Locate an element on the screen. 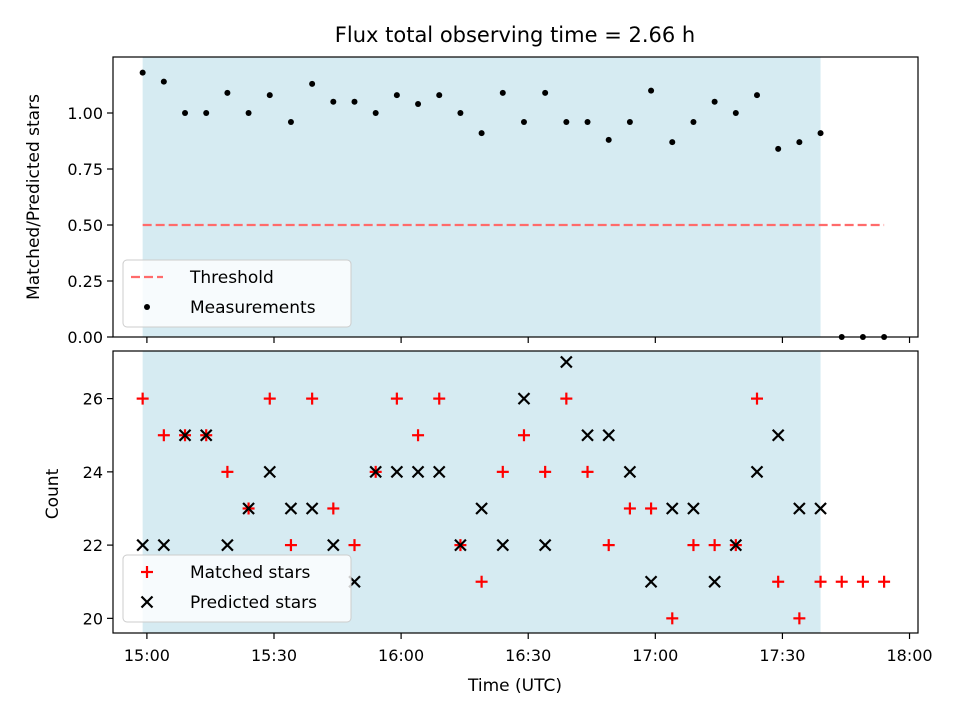  y-tick-label: 26 is located at coordinates (93, 399).